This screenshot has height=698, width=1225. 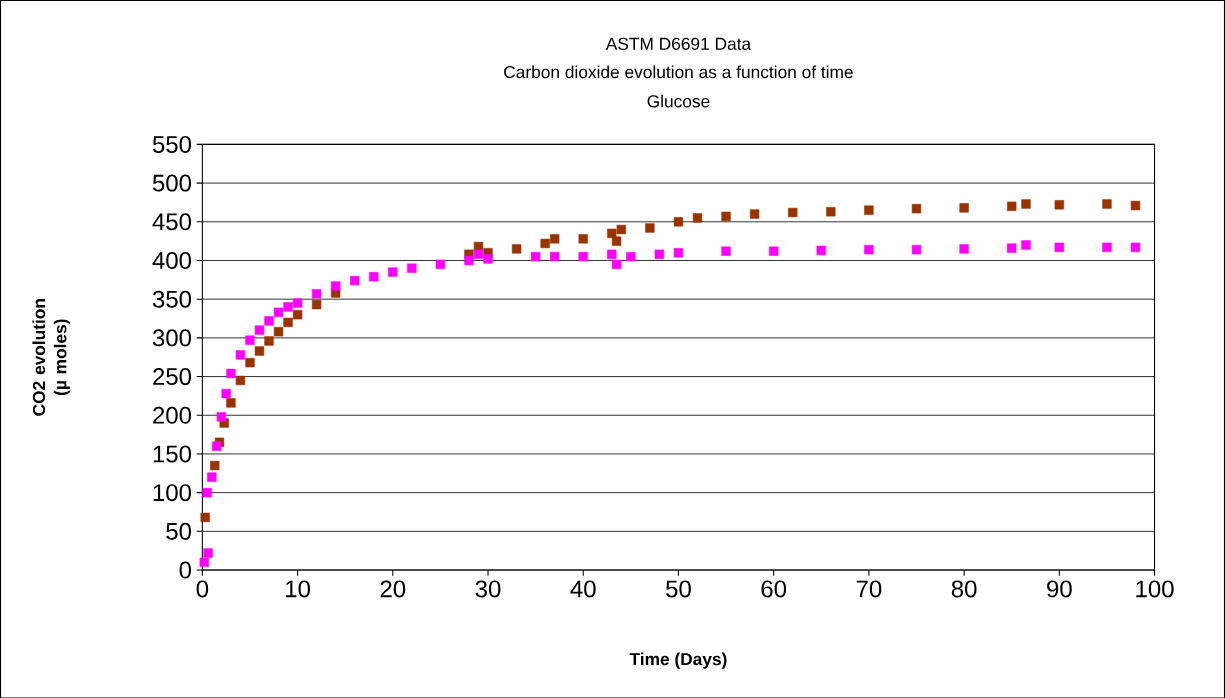 I want to click on y-tick-label: 350, so click(x=172, y=299).